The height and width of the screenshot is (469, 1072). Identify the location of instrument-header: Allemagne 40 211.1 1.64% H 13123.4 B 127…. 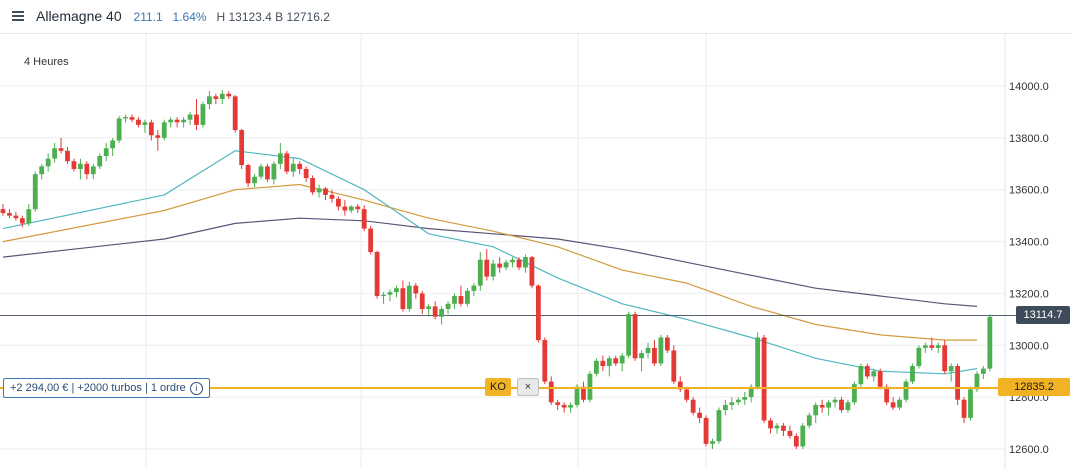
(536, 17).